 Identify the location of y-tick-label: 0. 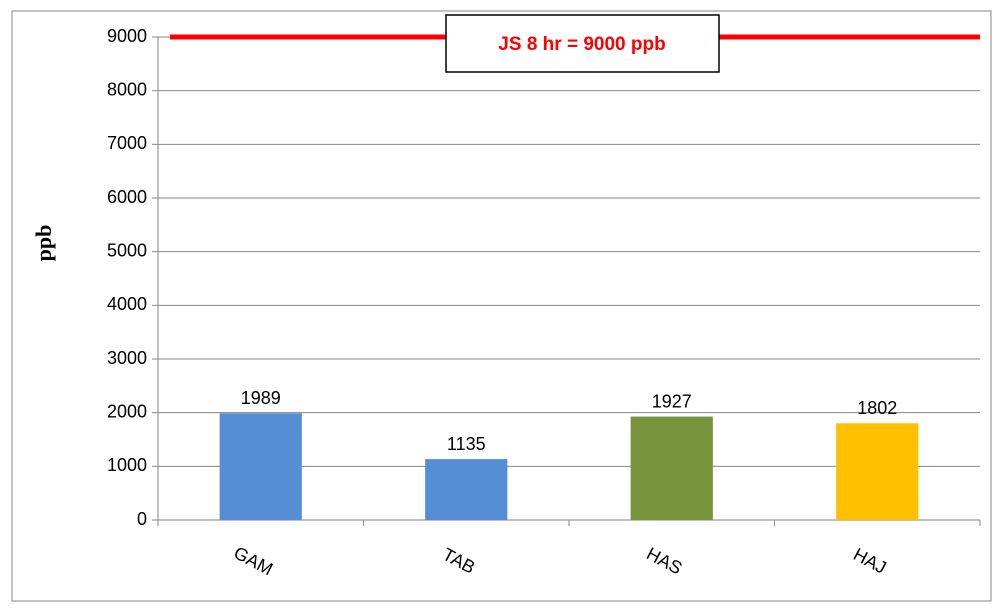
(142, 519).